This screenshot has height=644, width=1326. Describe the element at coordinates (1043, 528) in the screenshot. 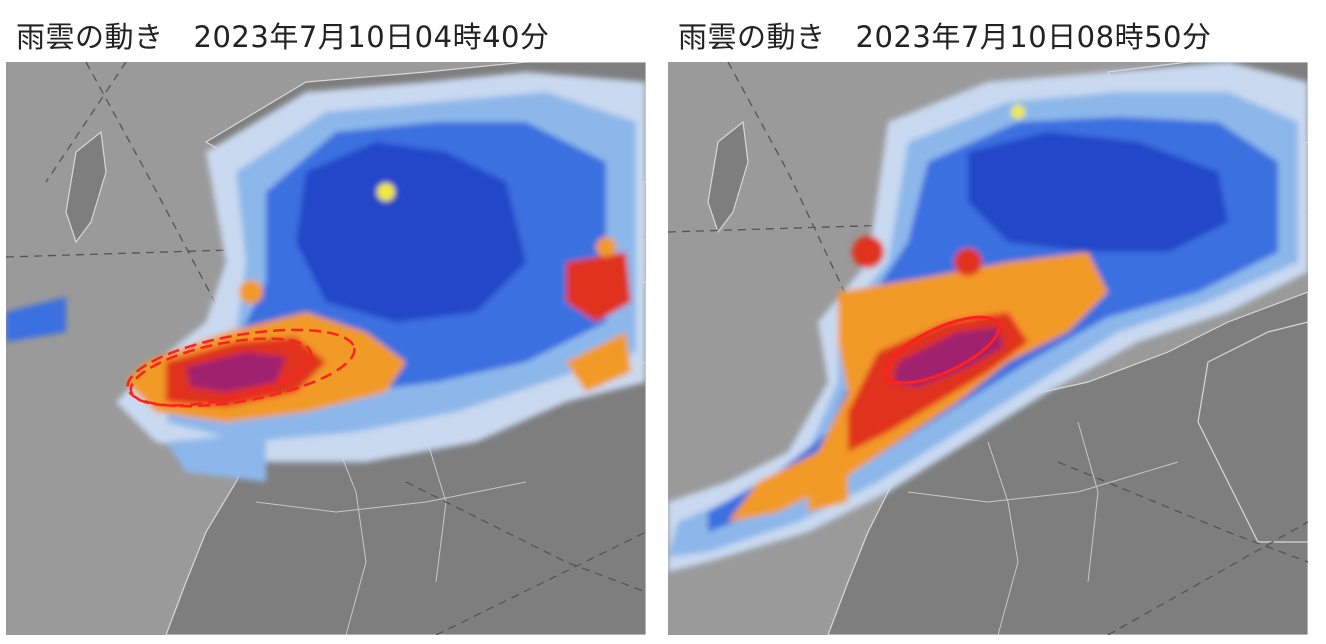

I see `boundary-lines` at that location.